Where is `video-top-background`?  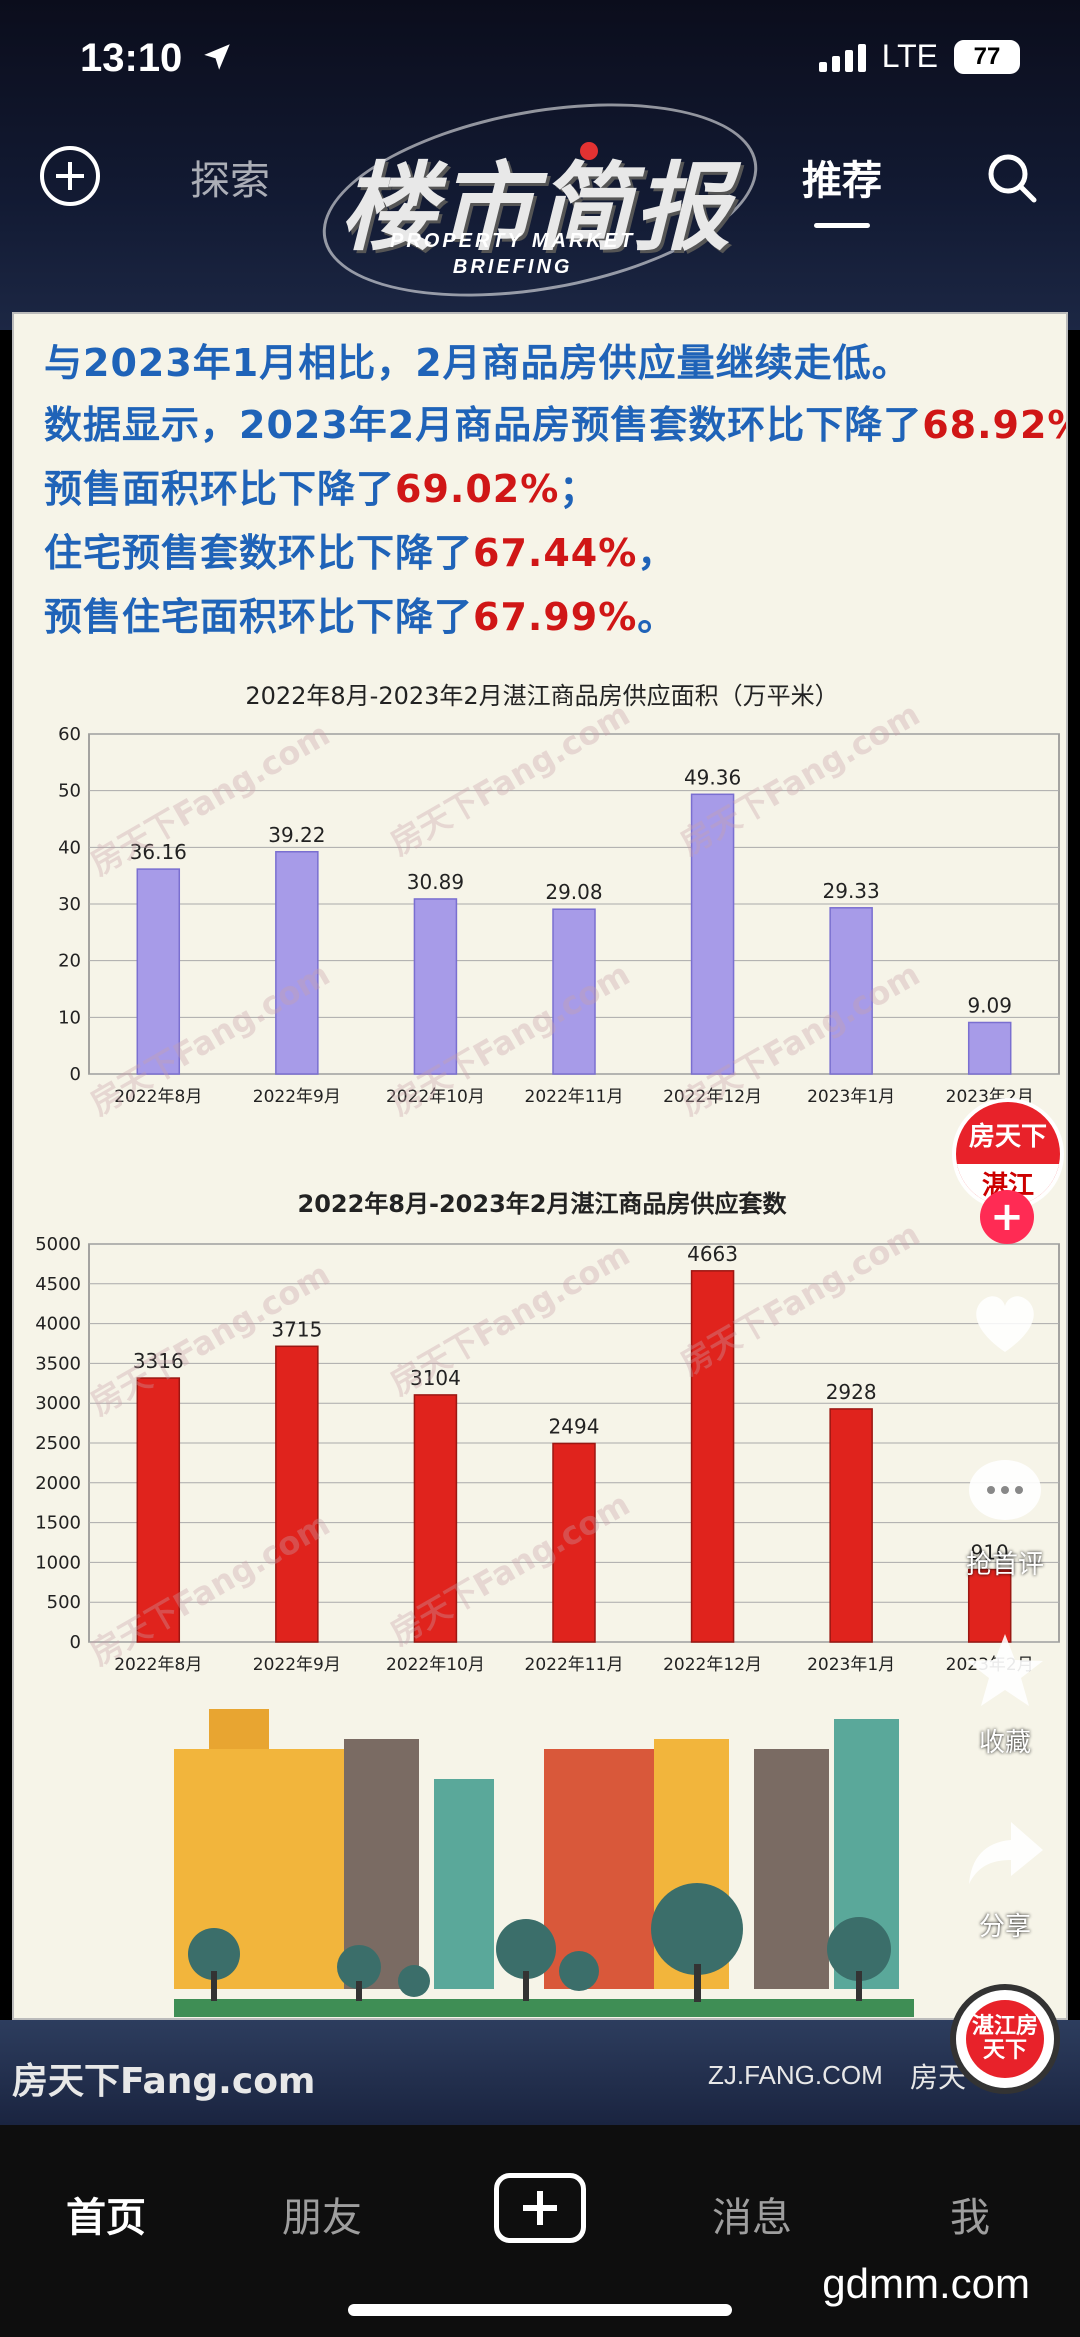 video-top-background is located at coordinates (540, 165).